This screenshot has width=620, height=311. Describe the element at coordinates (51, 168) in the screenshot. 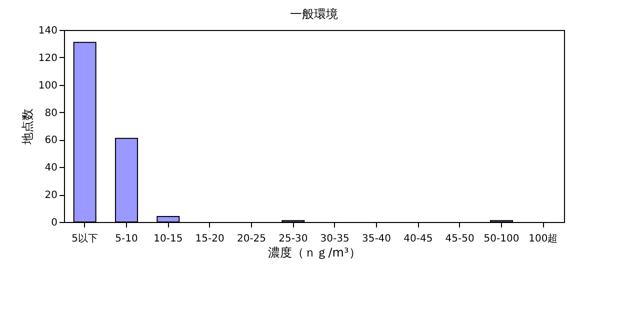

I see `y-tick-label: 40` at that location.